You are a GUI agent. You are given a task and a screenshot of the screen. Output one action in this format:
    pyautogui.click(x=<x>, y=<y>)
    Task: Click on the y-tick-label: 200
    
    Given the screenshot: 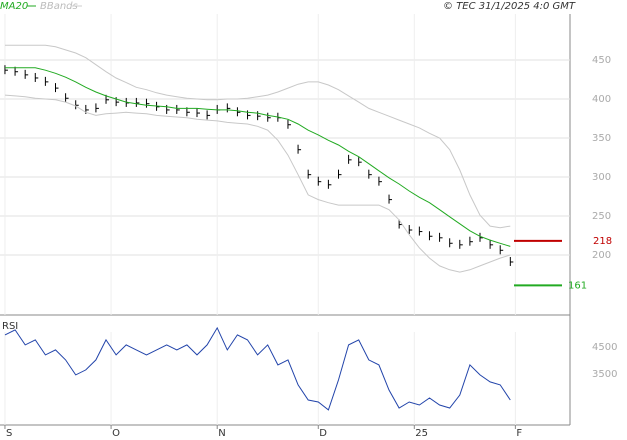 What is the action you would take?
    pyautogui.click(x=601, y=255)
    